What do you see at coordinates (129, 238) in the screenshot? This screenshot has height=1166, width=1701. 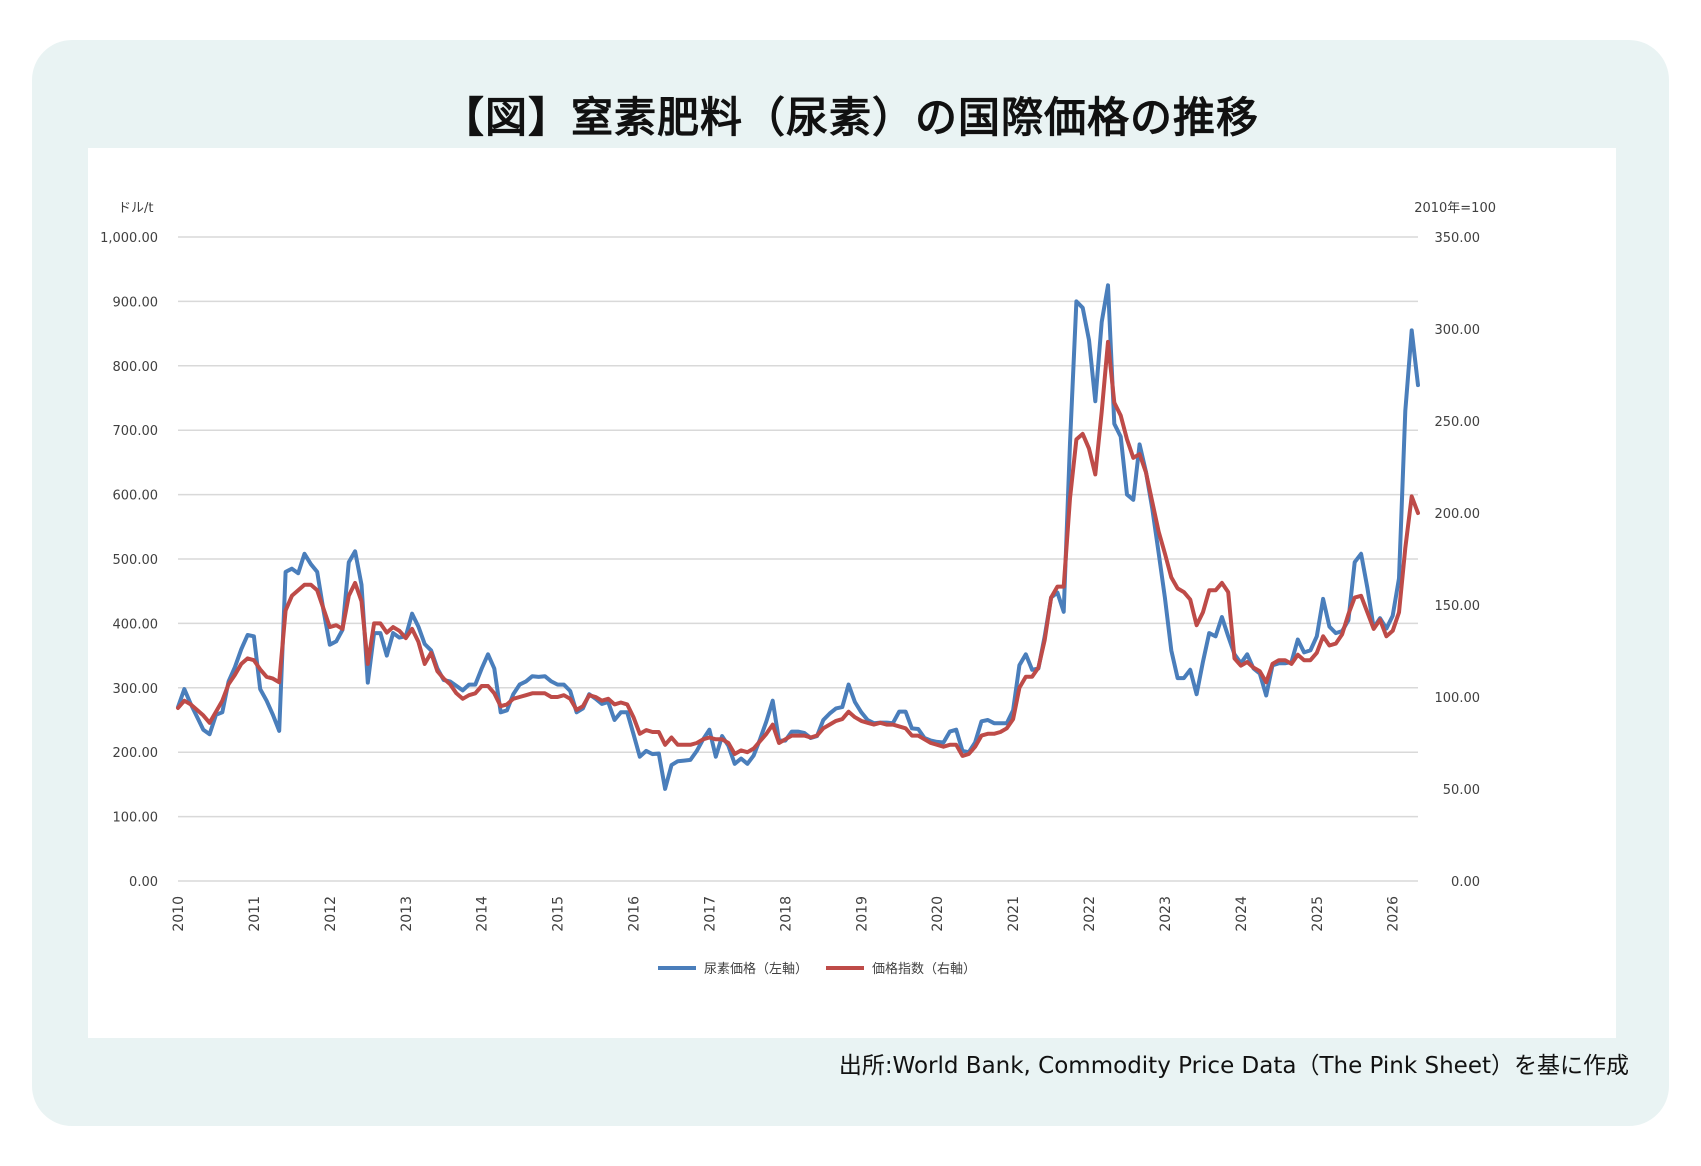 I see `y-left-tick-label: 1,000.00` at bounding box center [129, 238].